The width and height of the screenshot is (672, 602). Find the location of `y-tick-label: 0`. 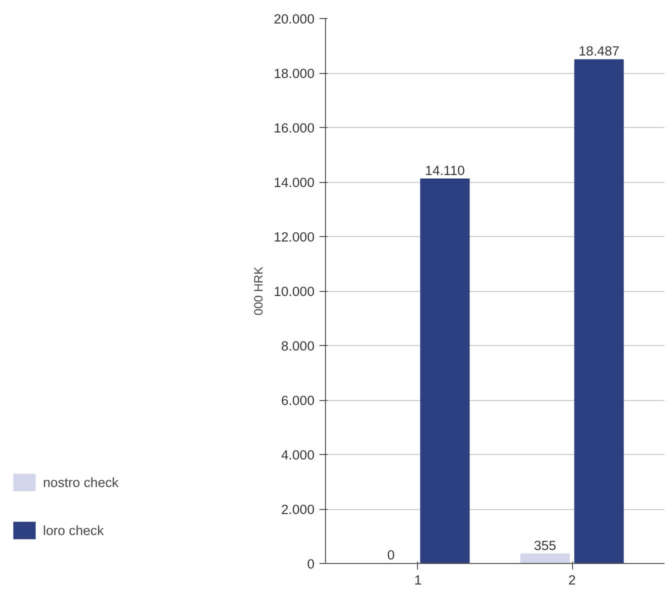

y-tick-label: 0 is located at coordinates (311, 564).